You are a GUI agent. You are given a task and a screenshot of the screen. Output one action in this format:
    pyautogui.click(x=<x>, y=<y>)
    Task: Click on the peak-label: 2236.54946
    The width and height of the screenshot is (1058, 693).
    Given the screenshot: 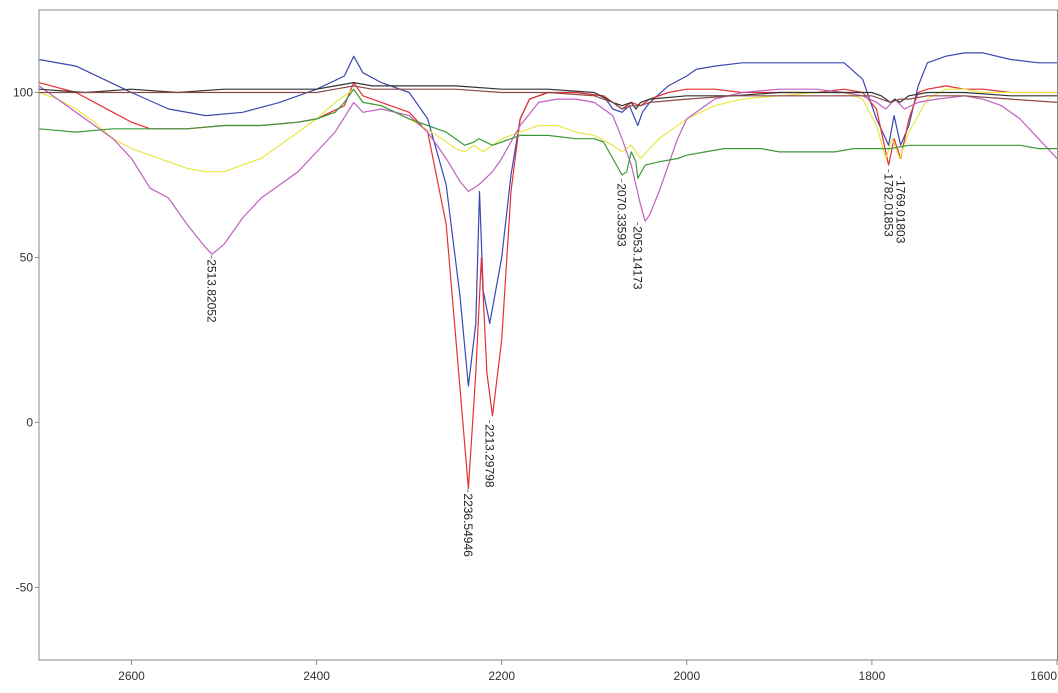 What is the action you would take?
    pyautogui.click(x=468, y=525)
    